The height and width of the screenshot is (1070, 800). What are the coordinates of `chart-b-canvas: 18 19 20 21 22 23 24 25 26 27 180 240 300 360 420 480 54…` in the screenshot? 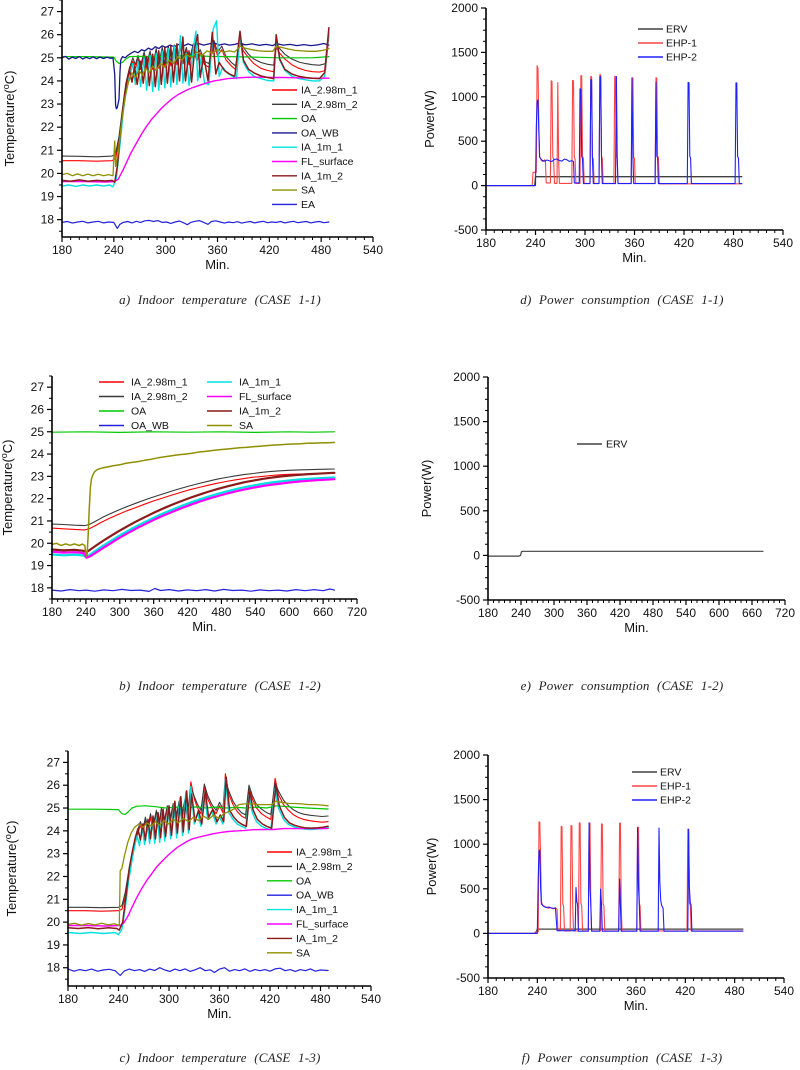 It's located at (183, 504).